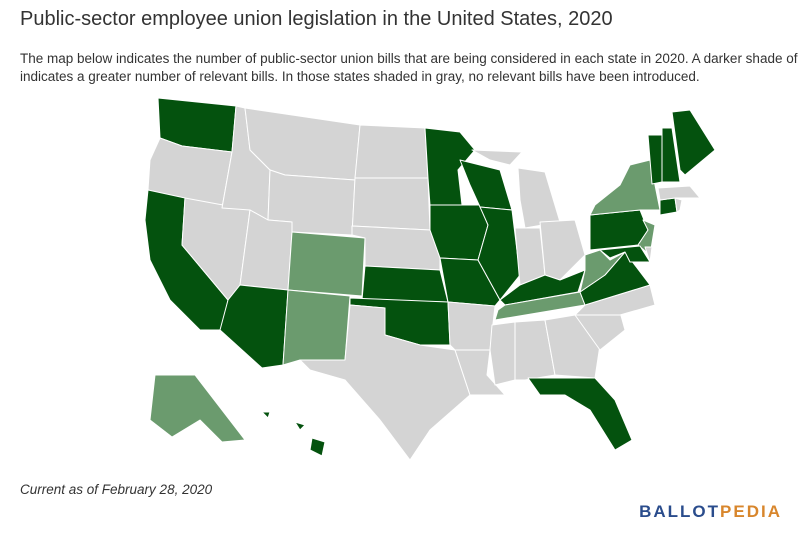 This screenshot has height=548, width=800. I want to click on logo-part: PEDIA, so click(751, 511).